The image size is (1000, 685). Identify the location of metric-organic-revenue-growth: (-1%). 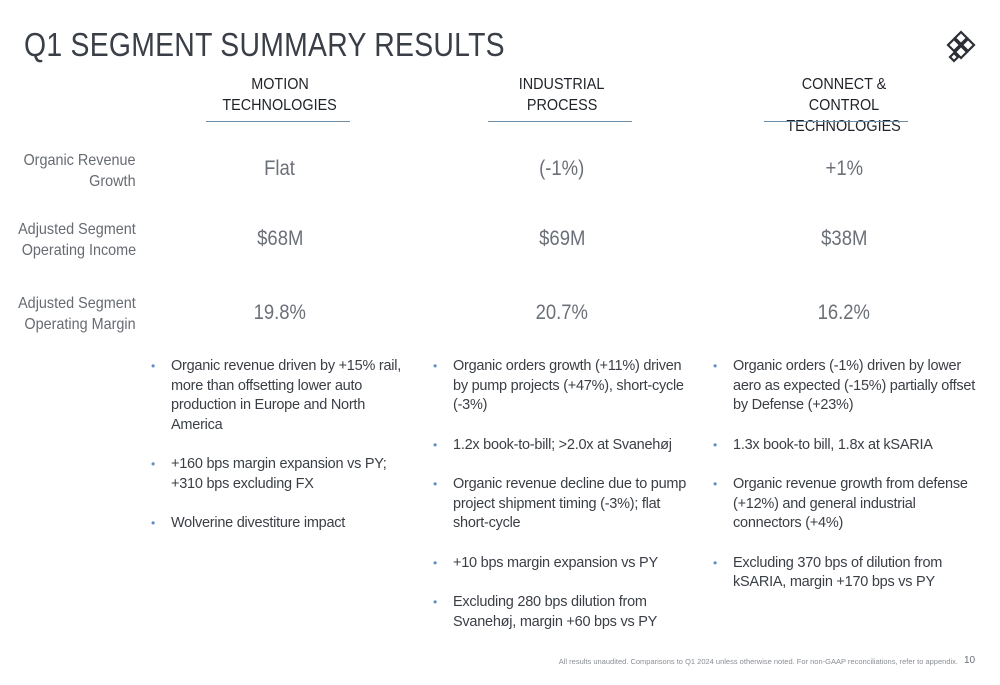
(562, 168).